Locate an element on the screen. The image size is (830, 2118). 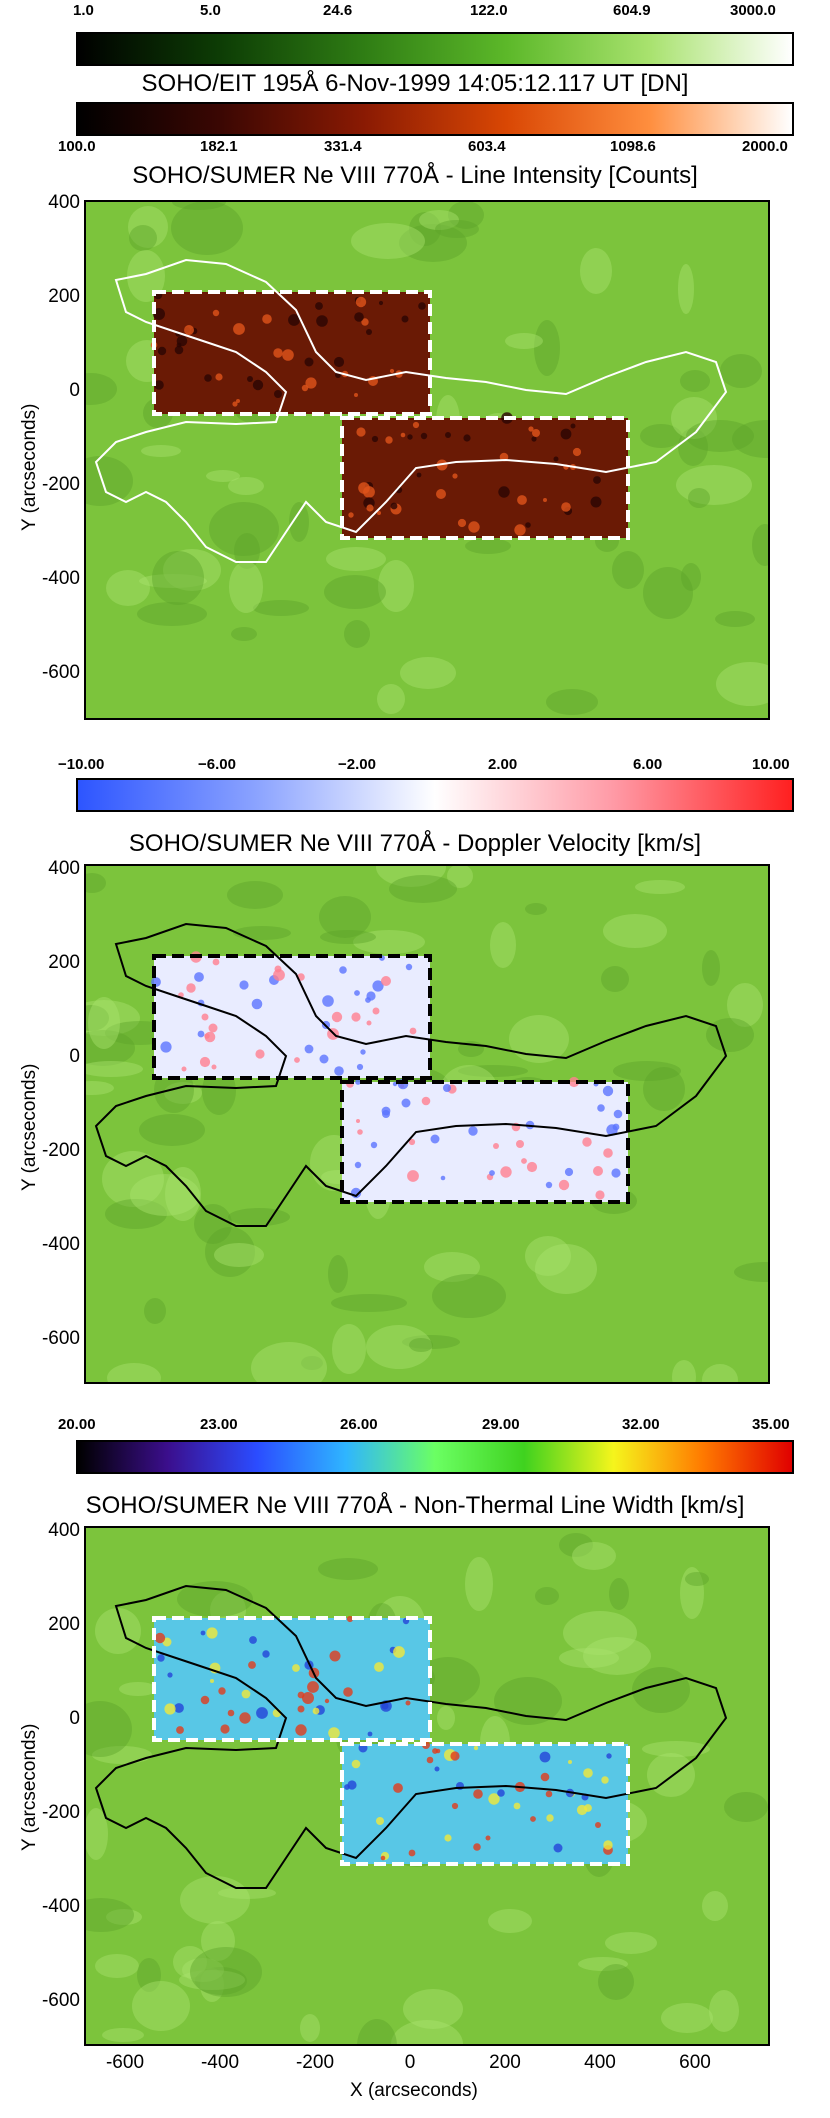
width-colorbar-tick: 35.00 is located at coordinates (771, 1424).